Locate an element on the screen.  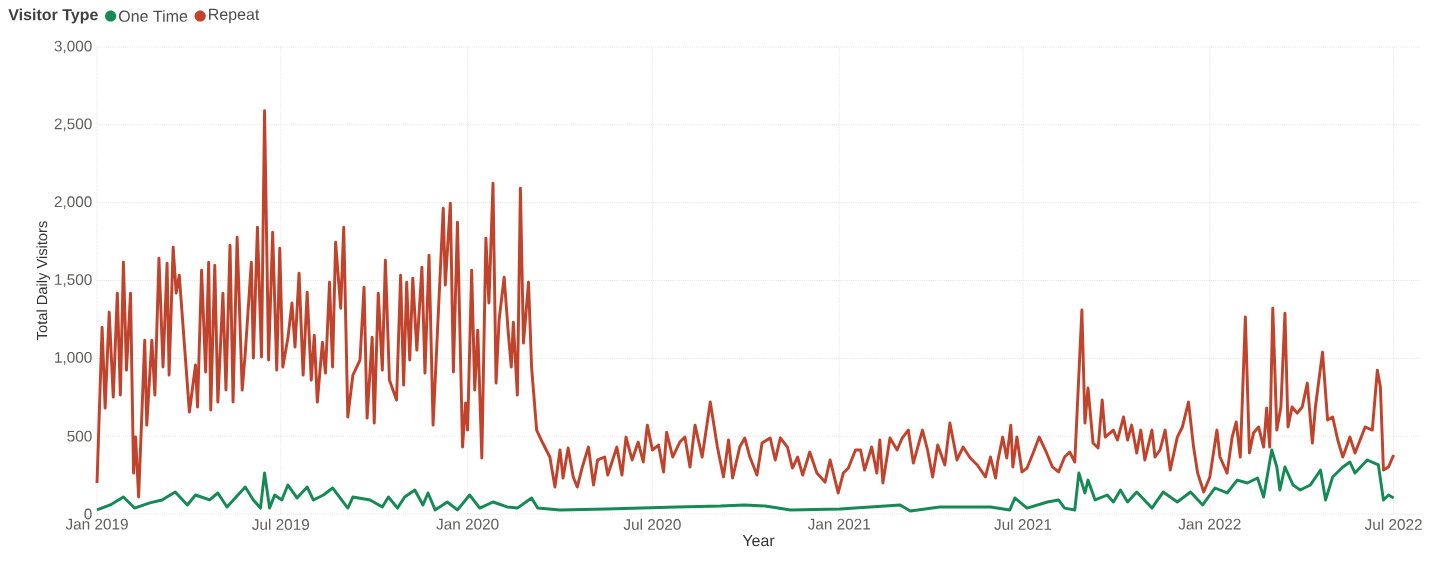
y-tick-label: 2,500 is located at coordinates (73, 125).